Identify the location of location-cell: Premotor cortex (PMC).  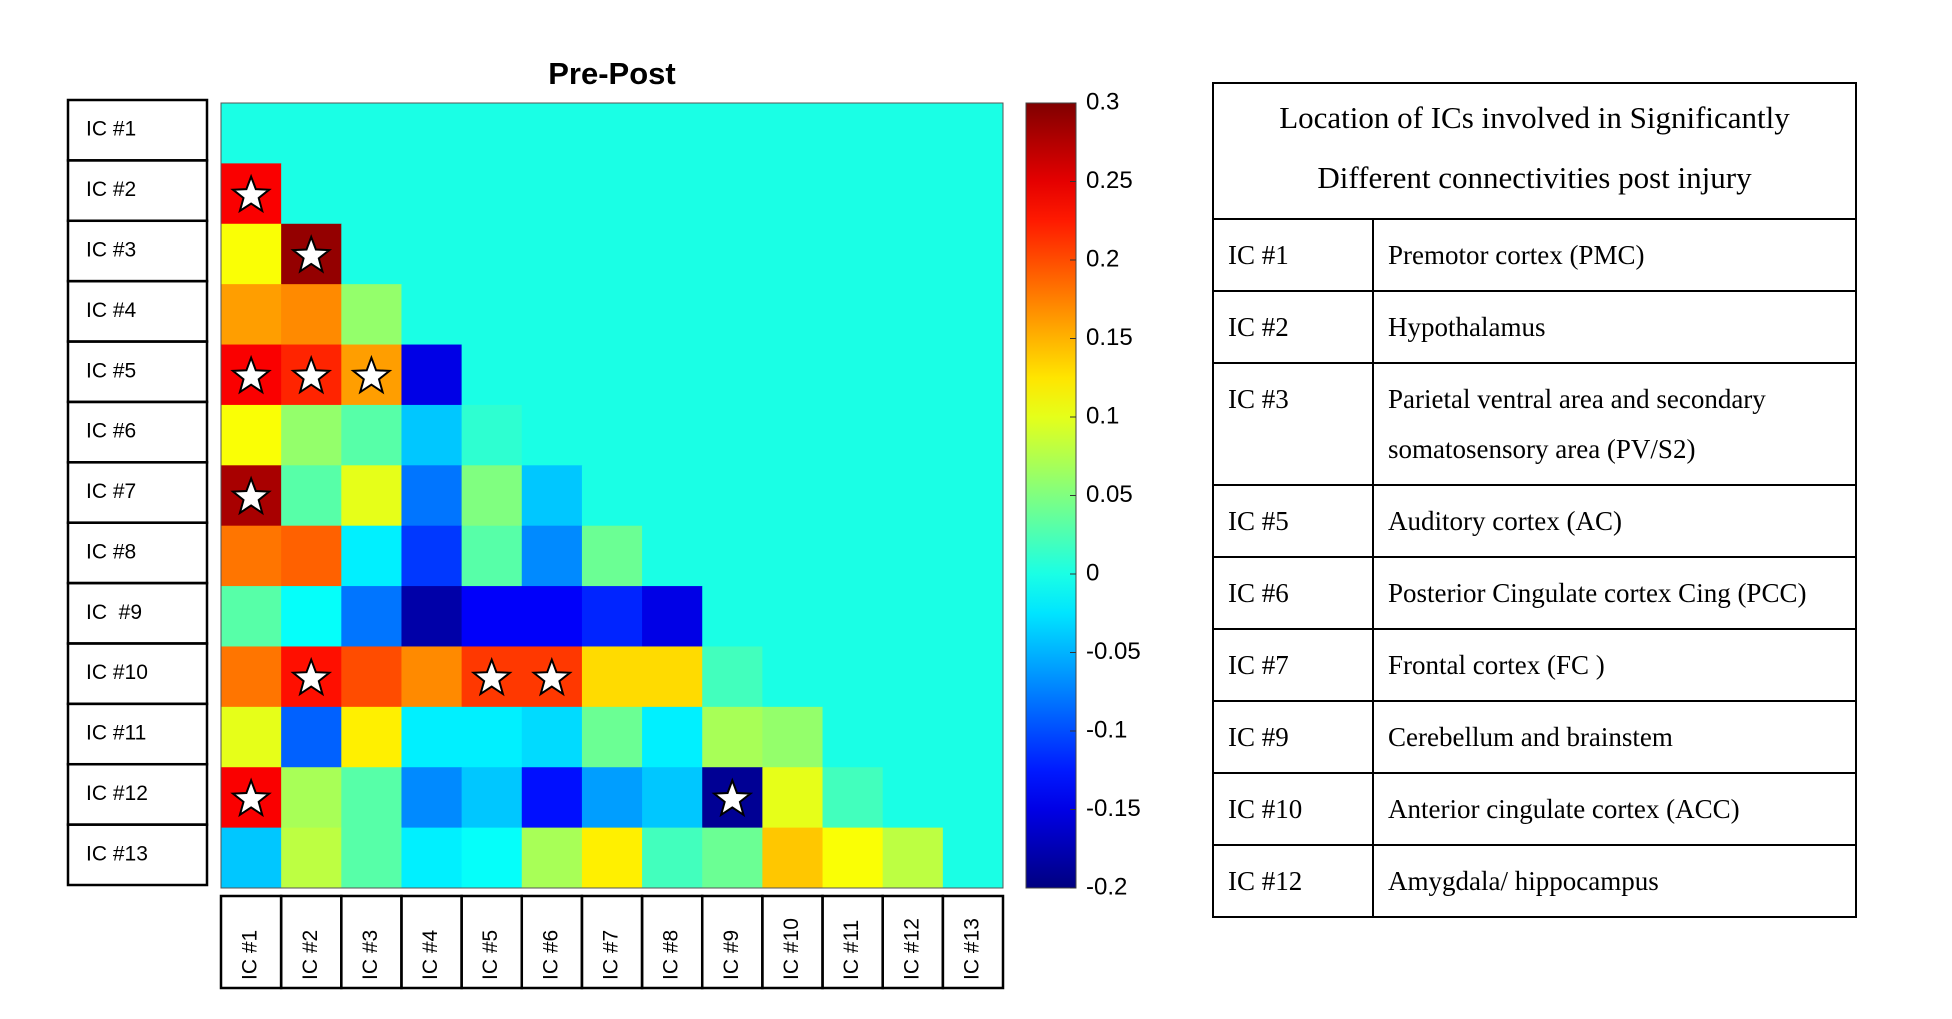
(1614, 255).